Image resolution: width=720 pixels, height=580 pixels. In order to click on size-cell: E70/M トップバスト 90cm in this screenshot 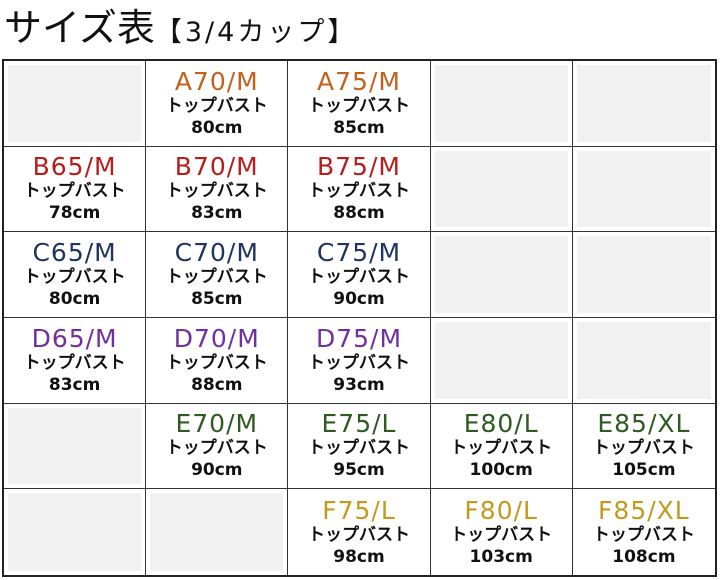, I will do `click(217, 446)`.